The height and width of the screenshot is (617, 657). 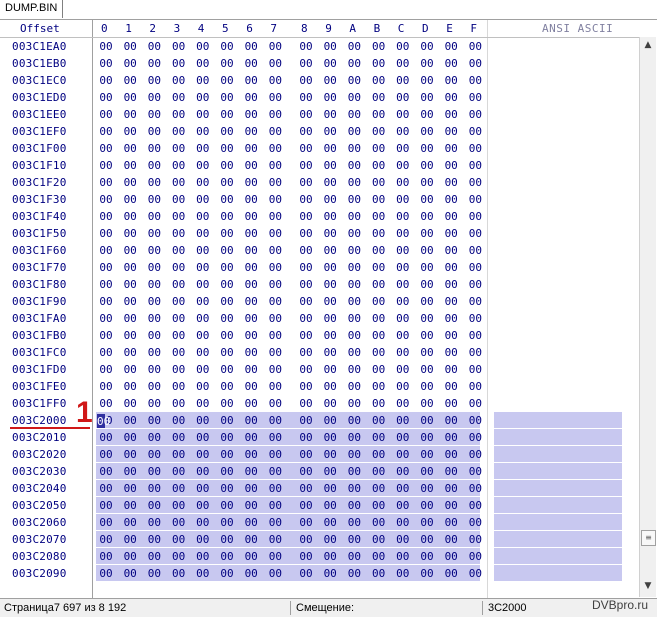 I want to click on scroll-thumb: ≡, so click(x=648, y=538).